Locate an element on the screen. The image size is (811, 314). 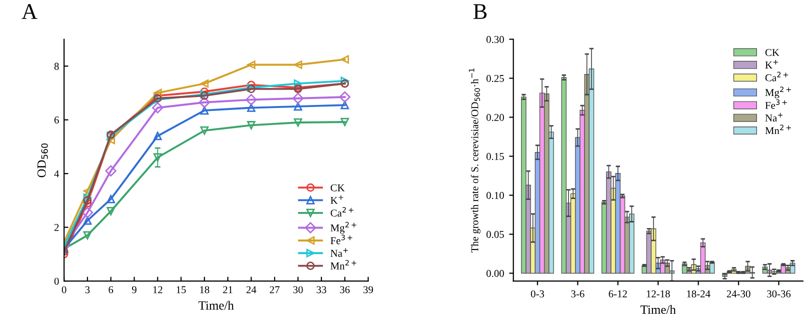
x-tick-label: 27 is located at coordinates (275, 290).